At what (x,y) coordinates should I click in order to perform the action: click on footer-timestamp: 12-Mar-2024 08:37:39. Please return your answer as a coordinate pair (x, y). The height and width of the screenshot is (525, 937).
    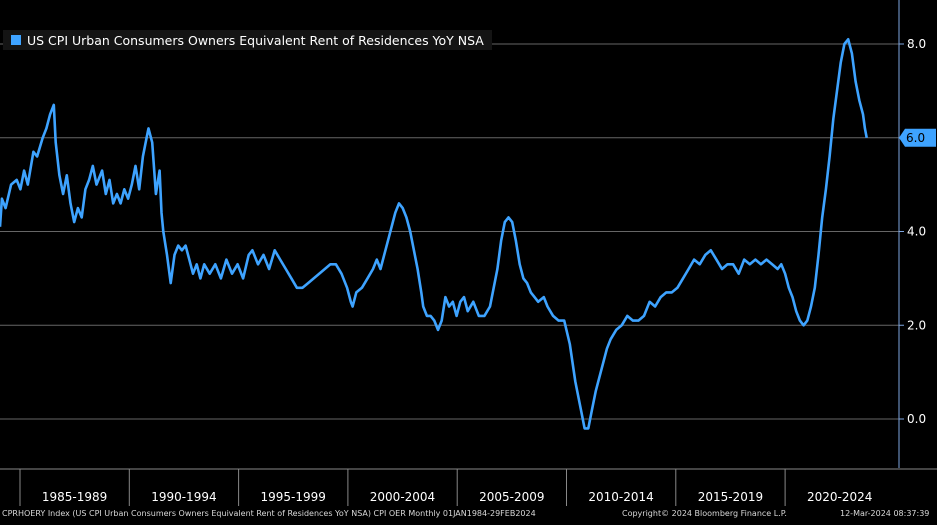
    Looking at the image, I should click on (885, 513).